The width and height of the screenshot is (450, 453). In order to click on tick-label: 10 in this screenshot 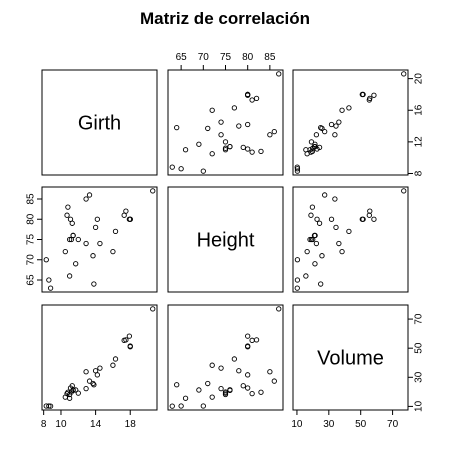, I will do `click(419, 406)`.